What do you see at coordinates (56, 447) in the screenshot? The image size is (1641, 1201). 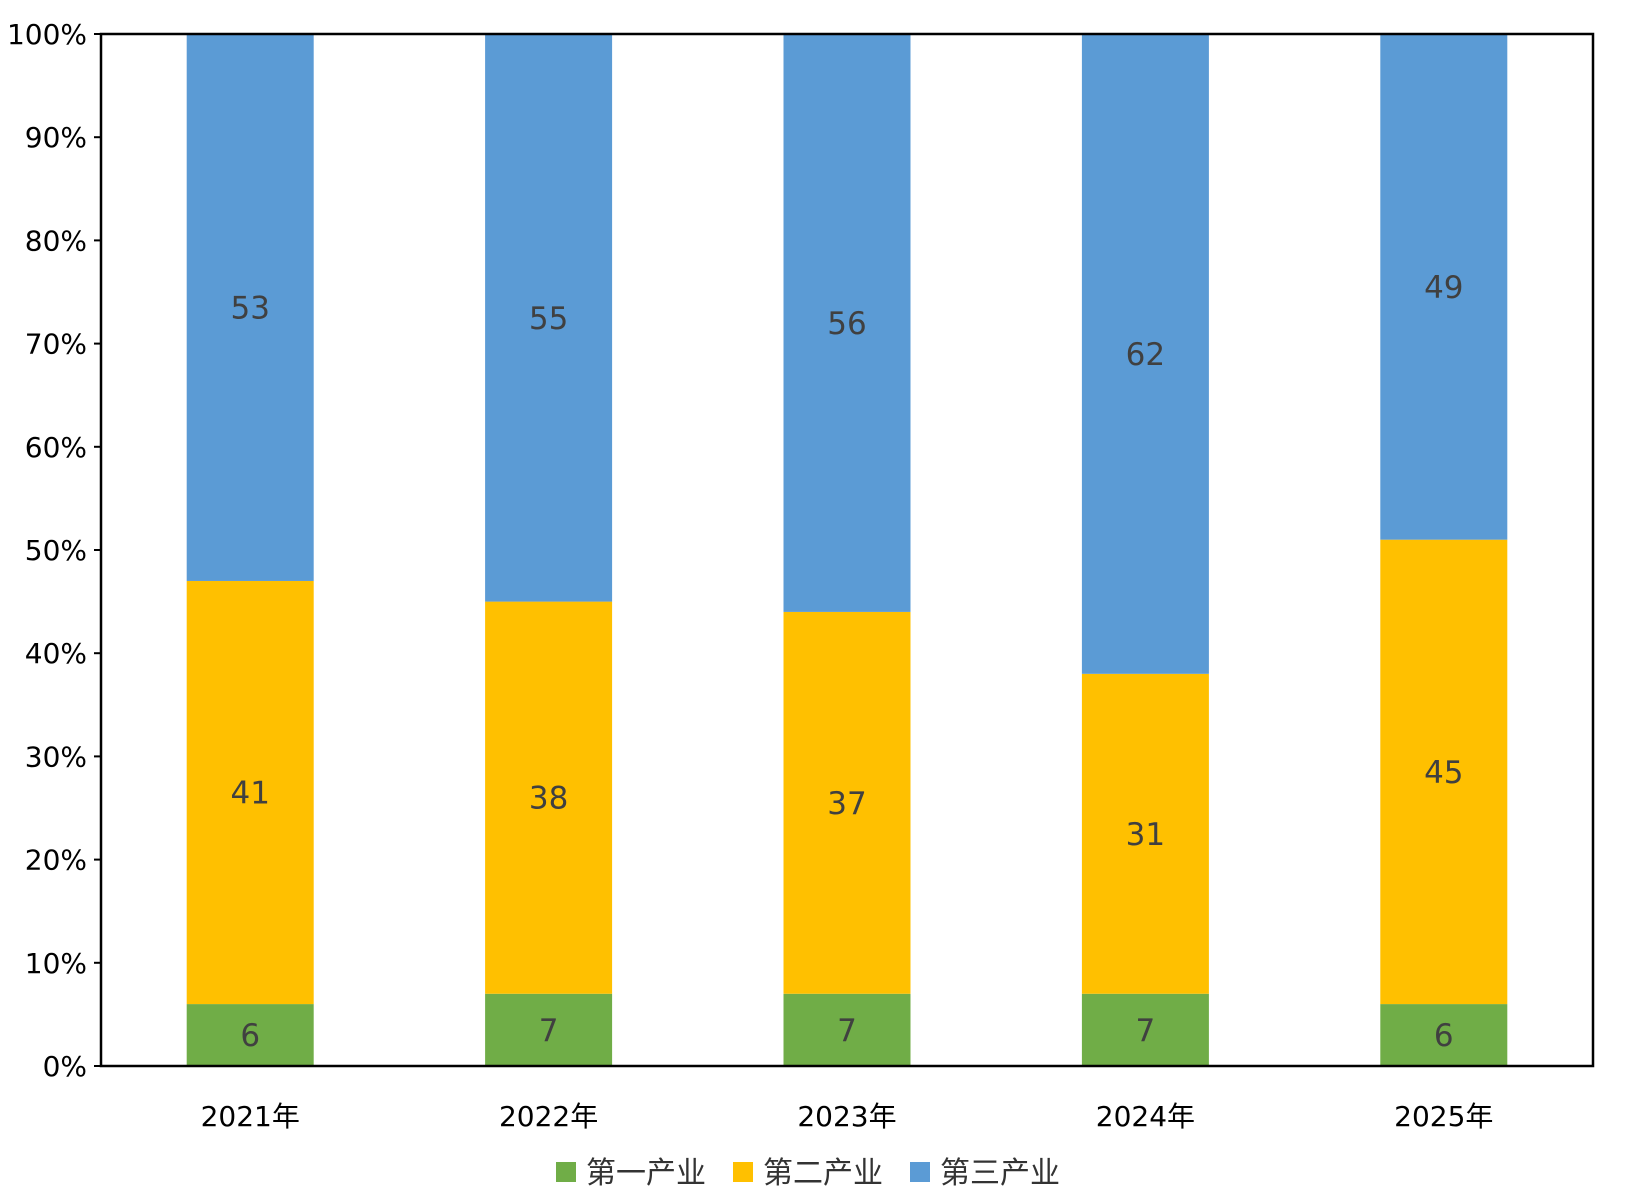 I see `y-tick-label: 60%` at bounding box center [56, 447].